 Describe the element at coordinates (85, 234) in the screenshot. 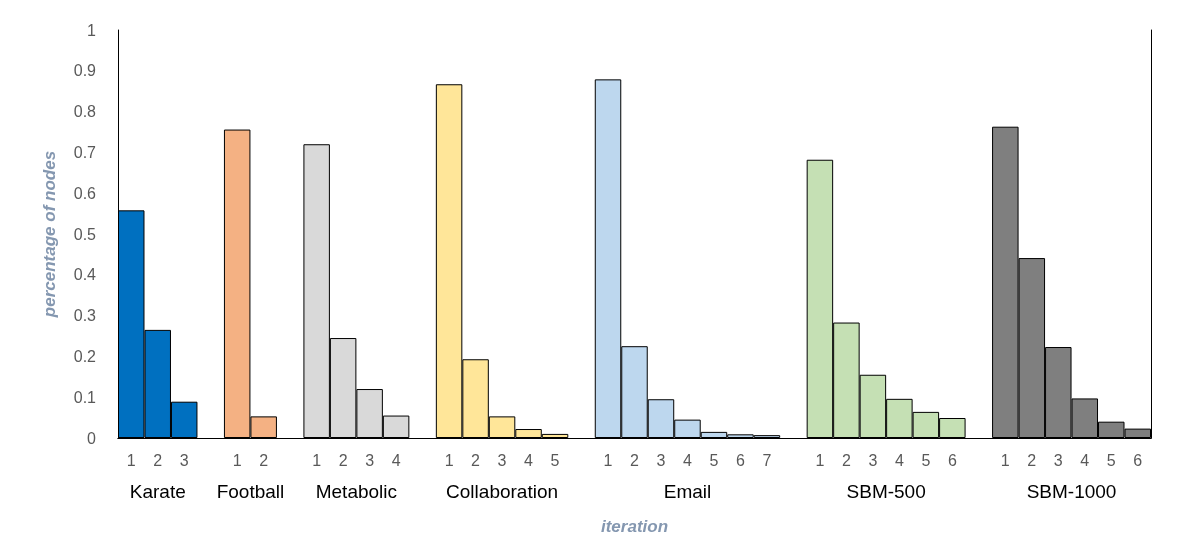

I see `y-tick-label: 0.5` at that location.